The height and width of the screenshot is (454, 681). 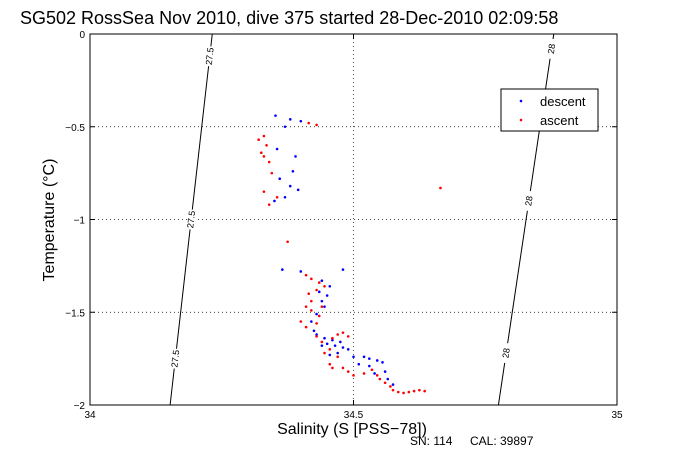 I want to click on calibration-number: CAL: 39897, so click(x=502, y=441).